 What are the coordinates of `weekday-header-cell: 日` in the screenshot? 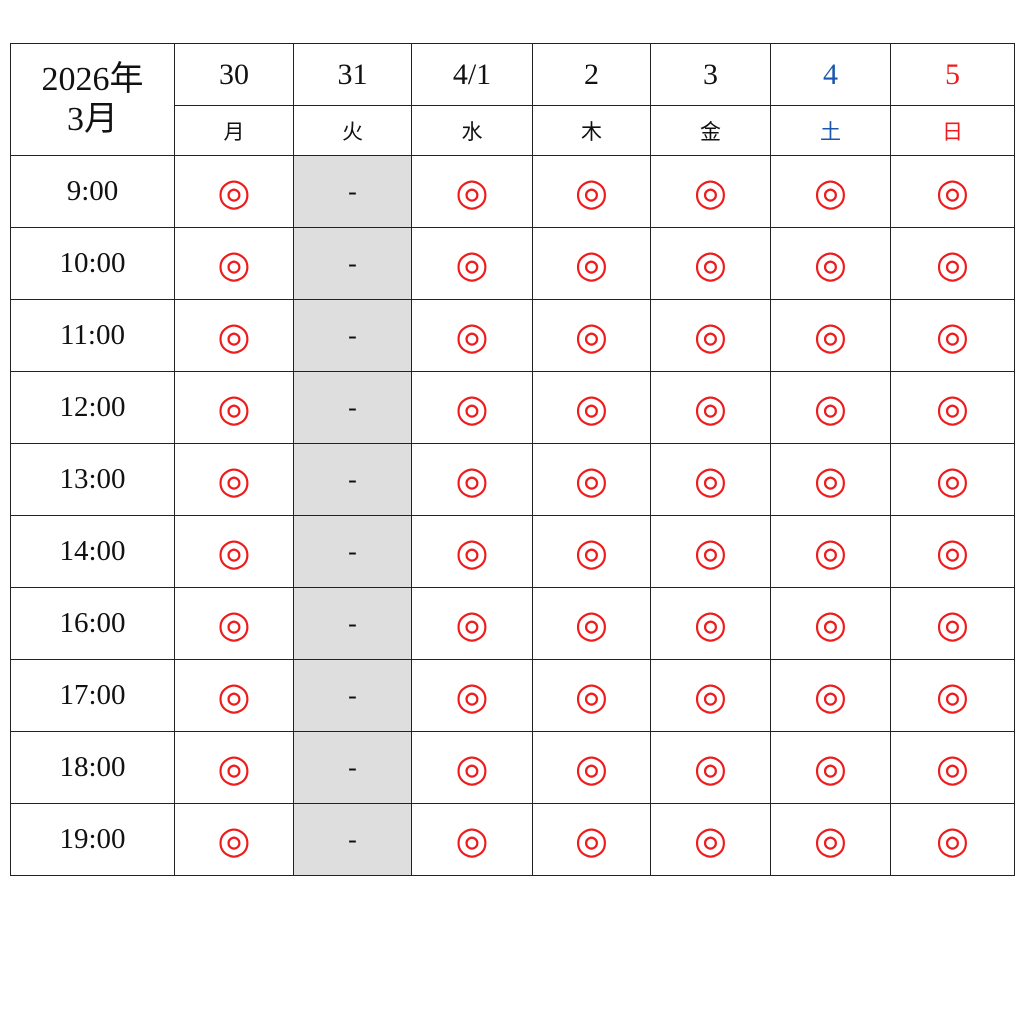 It's located at (952, 130).